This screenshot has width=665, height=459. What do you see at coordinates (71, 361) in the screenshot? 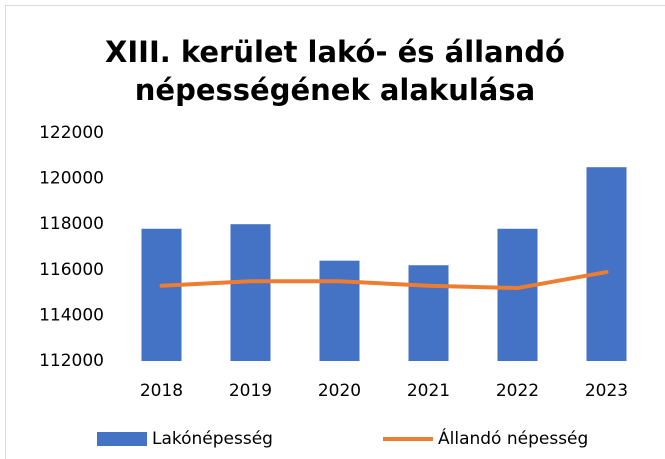
I see `y-tick-label: 112000` at bounding box center [71, 361].